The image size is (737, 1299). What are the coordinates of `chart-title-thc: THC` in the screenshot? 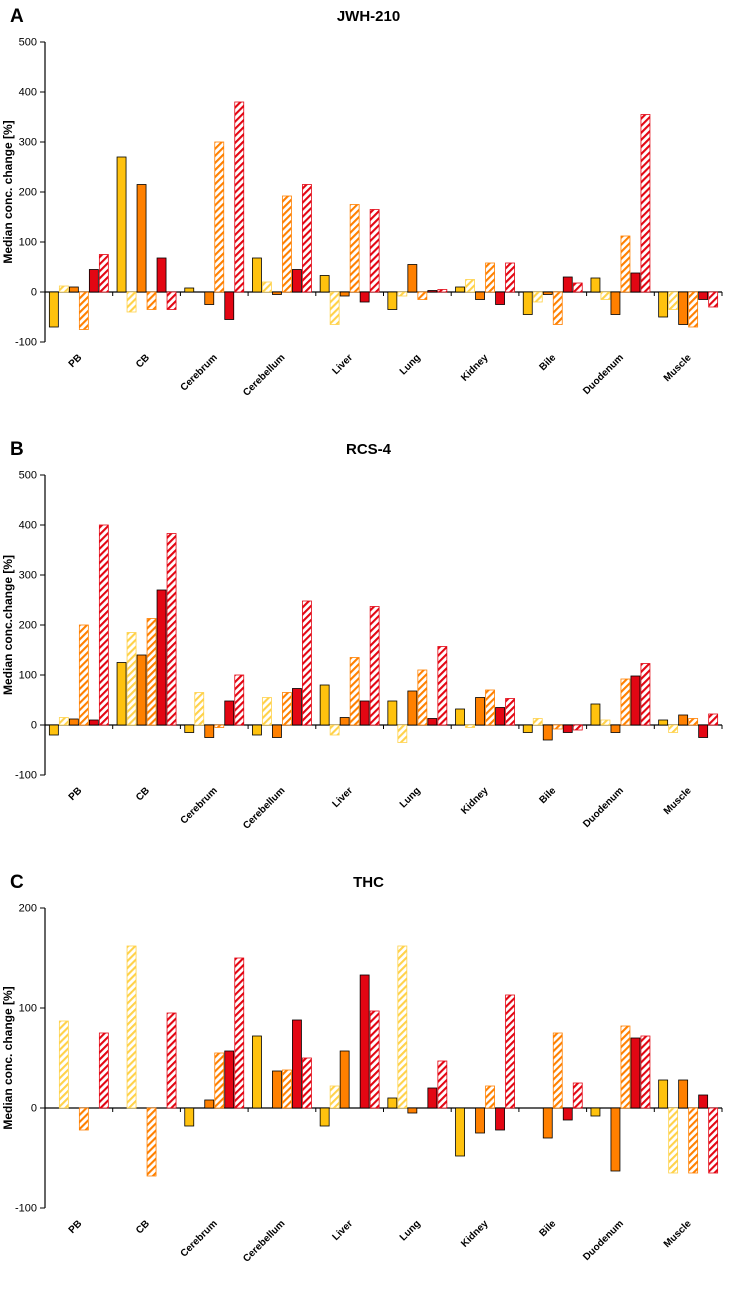 It's located at (368, 882).